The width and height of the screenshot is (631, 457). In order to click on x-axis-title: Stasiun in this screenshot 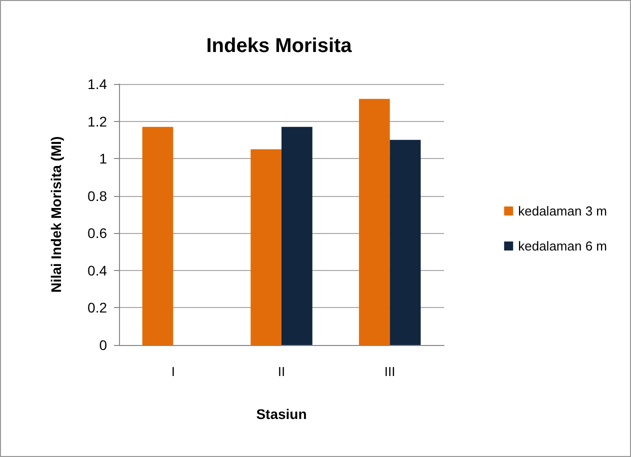, I will do `click(281, 414)`.